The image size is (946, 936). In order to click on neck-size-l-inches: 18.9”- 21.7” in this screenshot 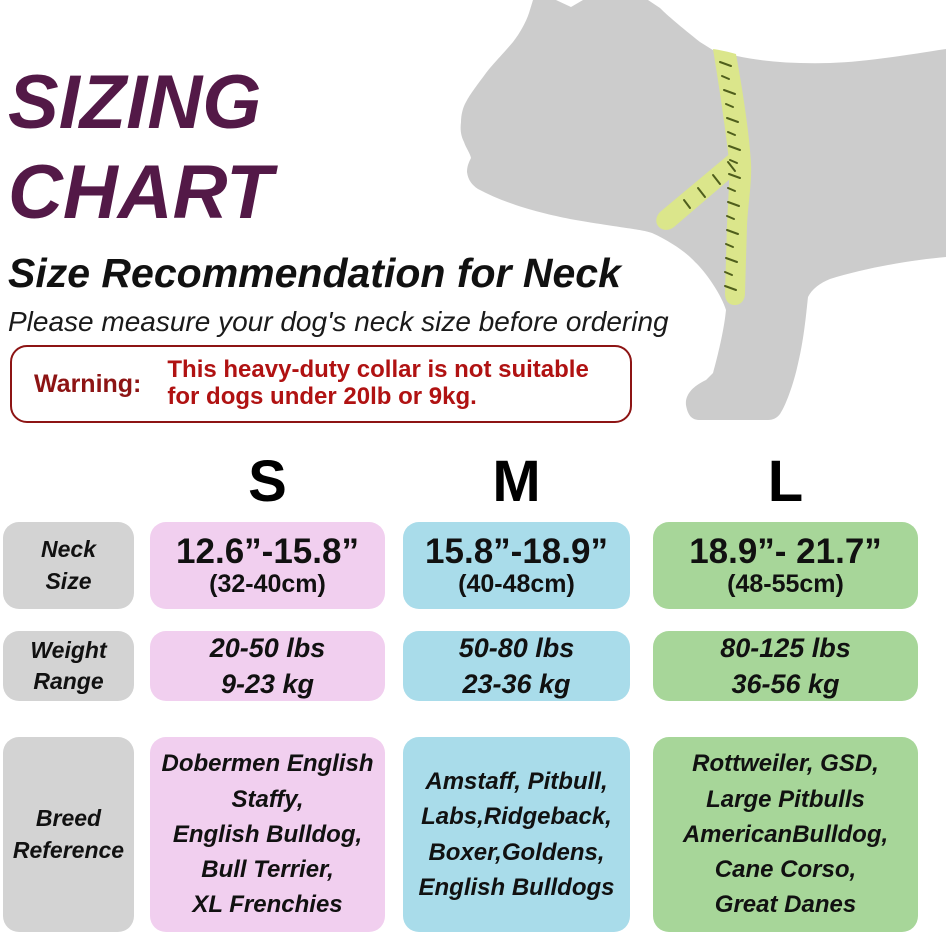, I will do `click(785, 552)`.